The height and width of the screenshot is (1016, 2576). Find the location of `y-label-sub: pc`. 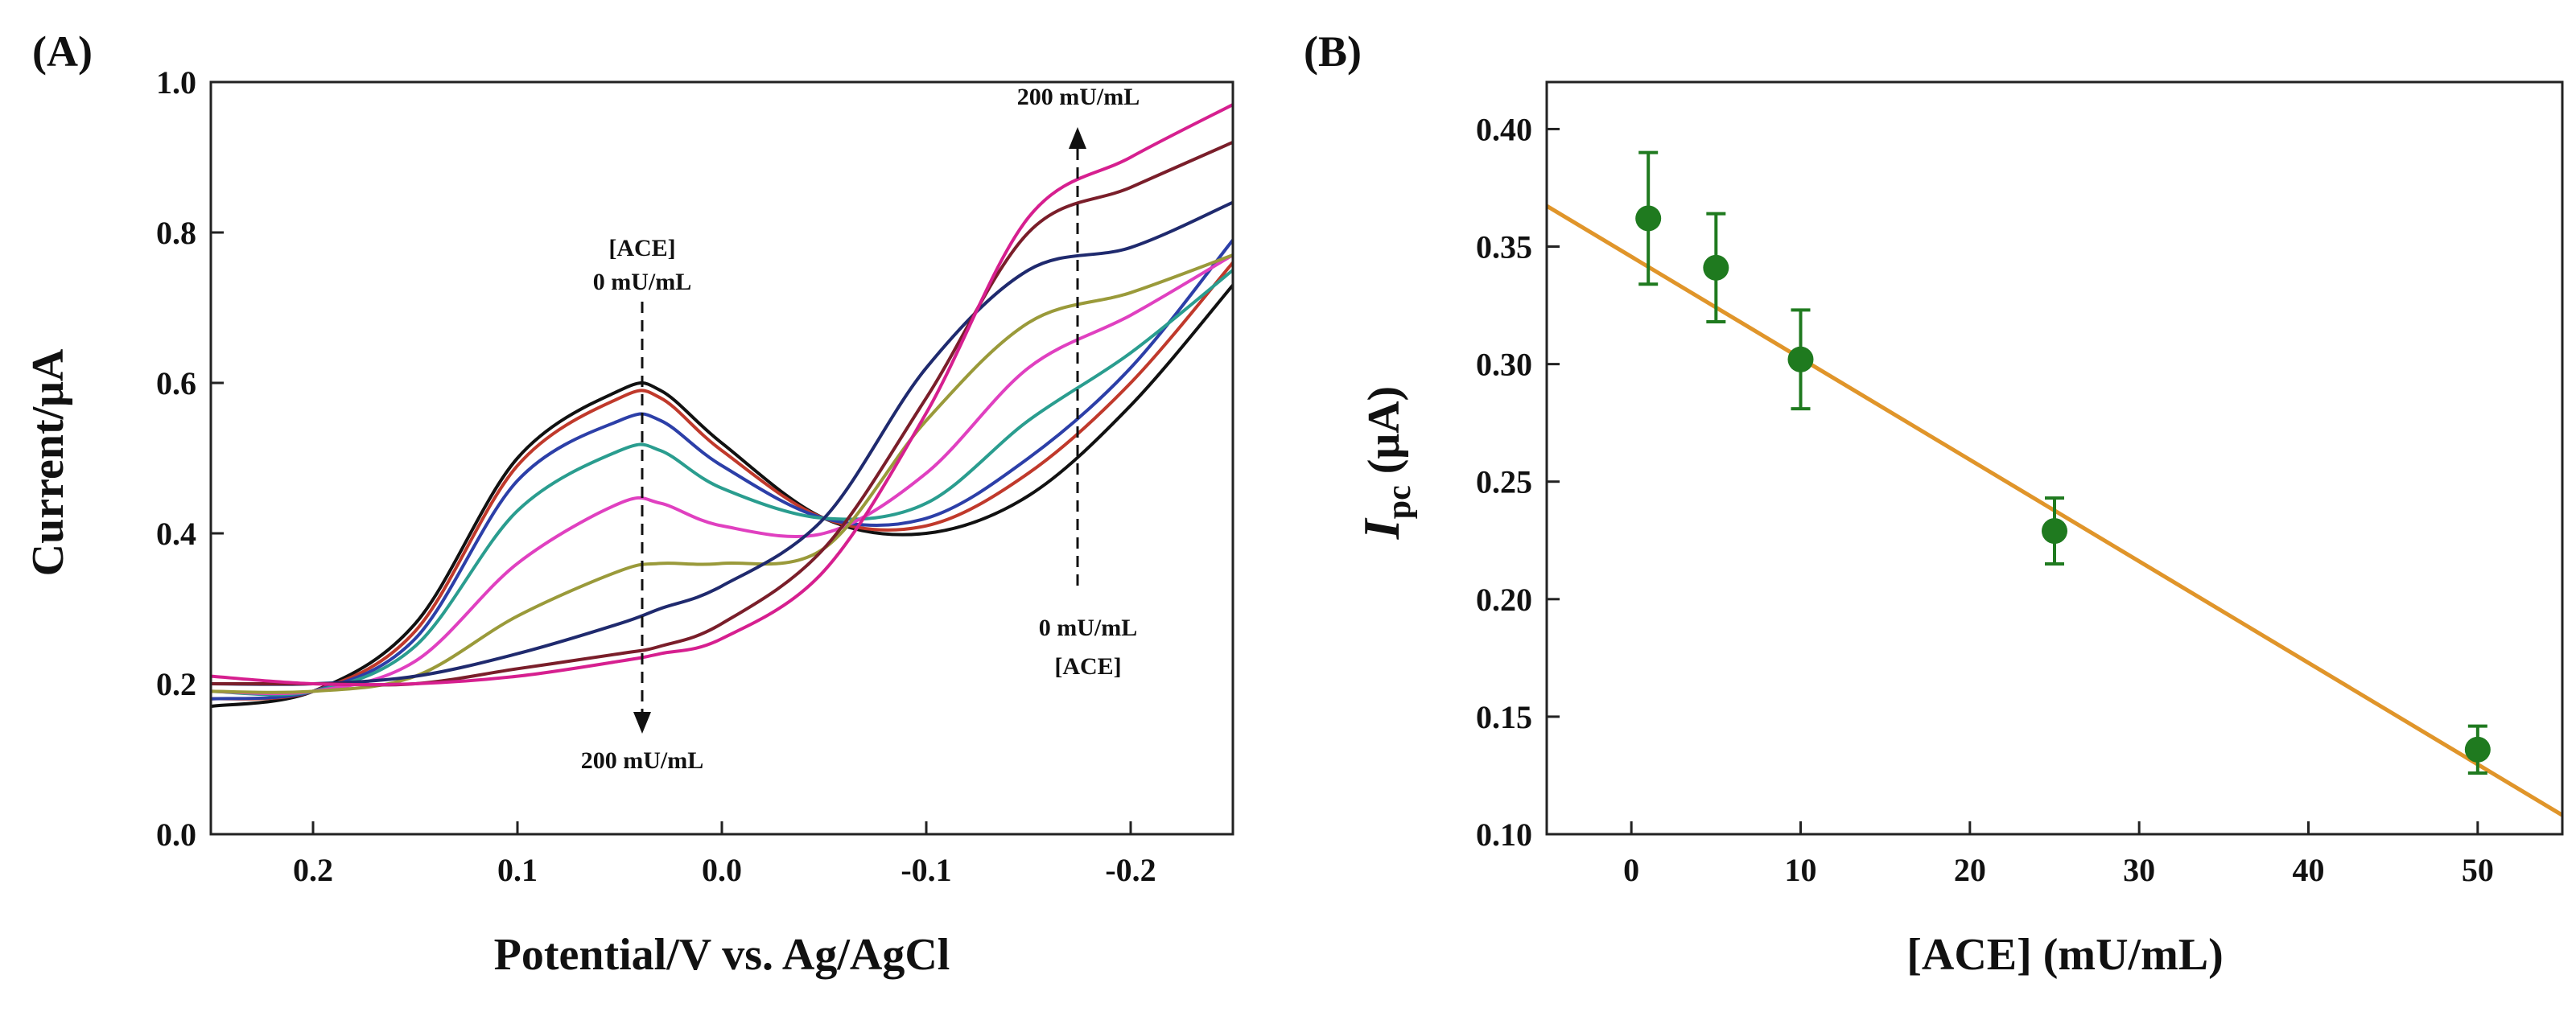

y-label-sub: pc is located at coordinates (1399, 502).